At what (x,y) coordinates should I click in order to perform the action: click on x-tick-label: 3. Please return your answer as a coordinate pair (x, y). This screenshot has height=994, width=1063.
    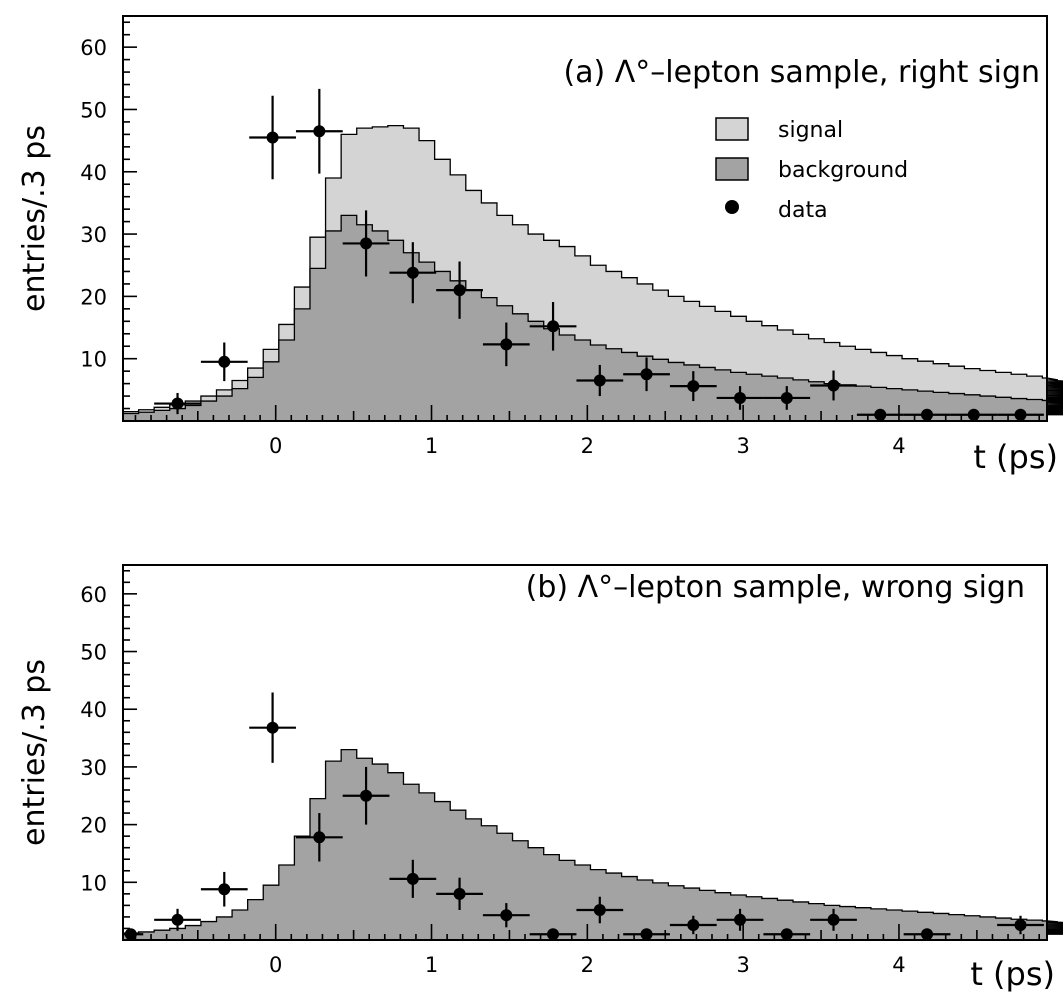
    Looking at the image, I should click on (742, 965).